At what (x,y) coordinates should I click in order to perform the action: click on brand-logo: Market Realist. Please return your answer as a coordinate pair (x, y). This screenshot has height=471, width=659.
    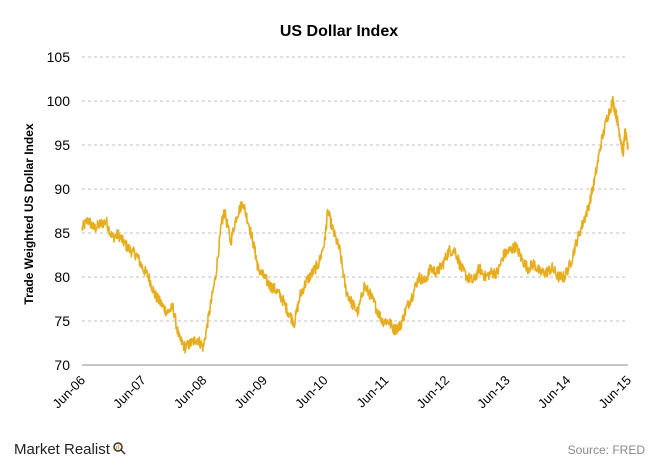
    Looking at the image, I should click on (70, 449).